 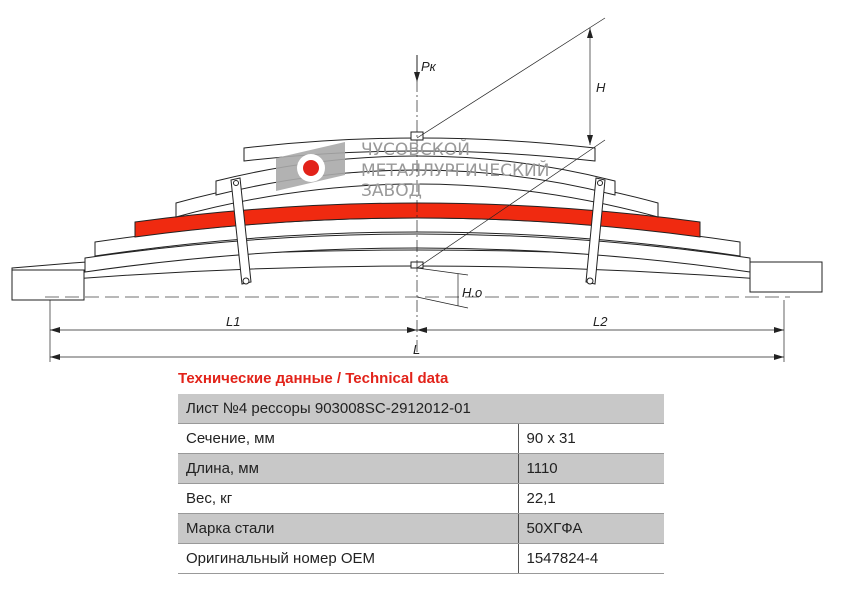 I want to click on left-clamp, so click(x=241, y=231).